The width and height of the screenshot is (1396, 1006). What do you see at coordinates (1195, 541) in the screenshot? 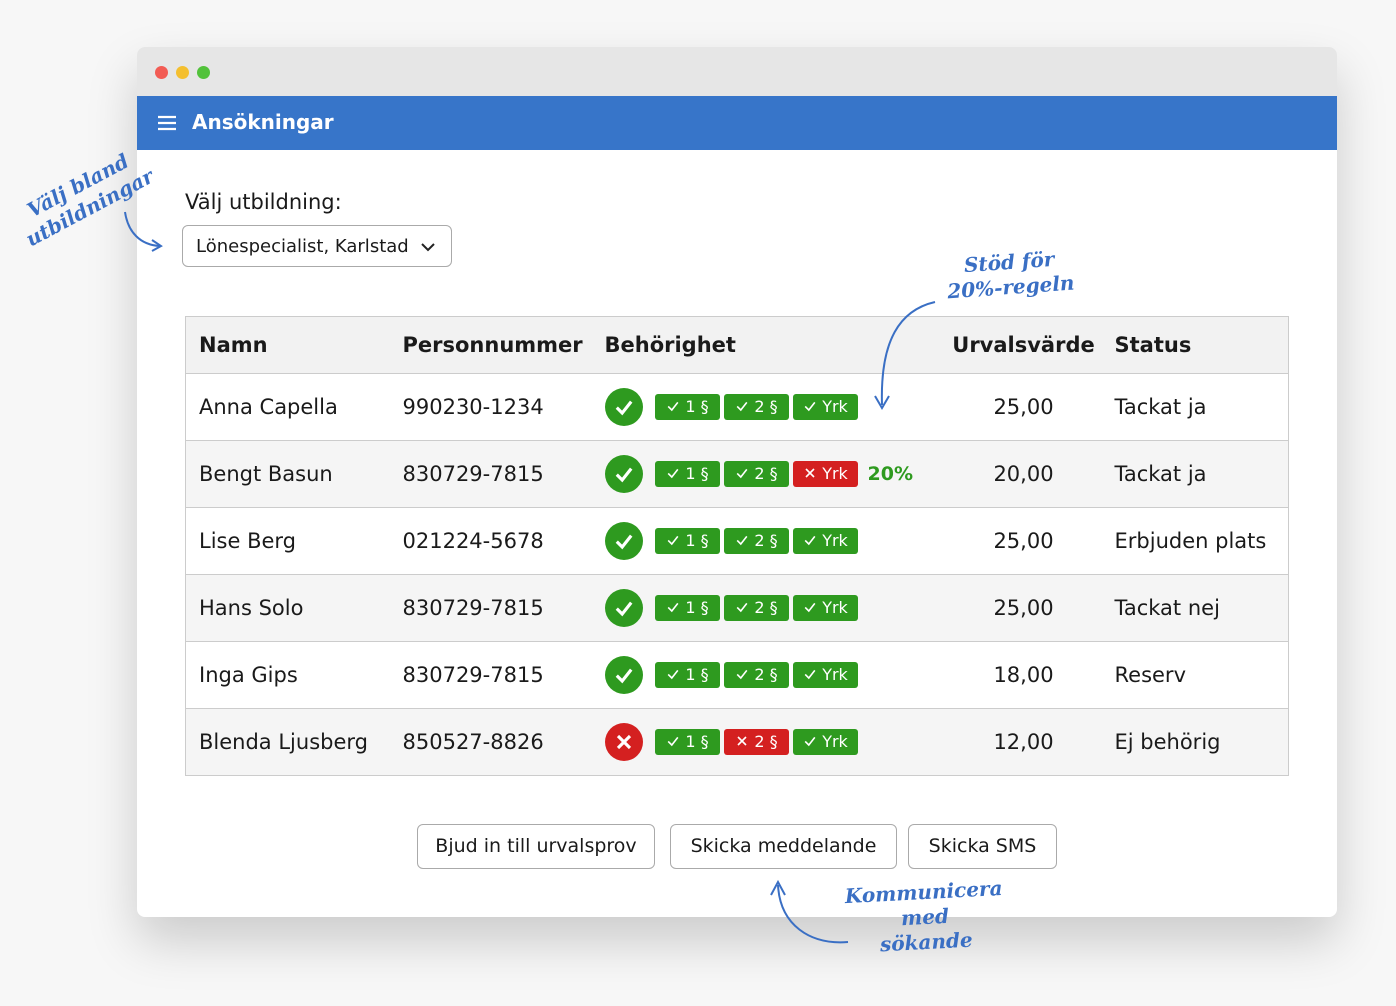
I see `status-cell: Erbjuden plats` at bounding box center [1195, 541].